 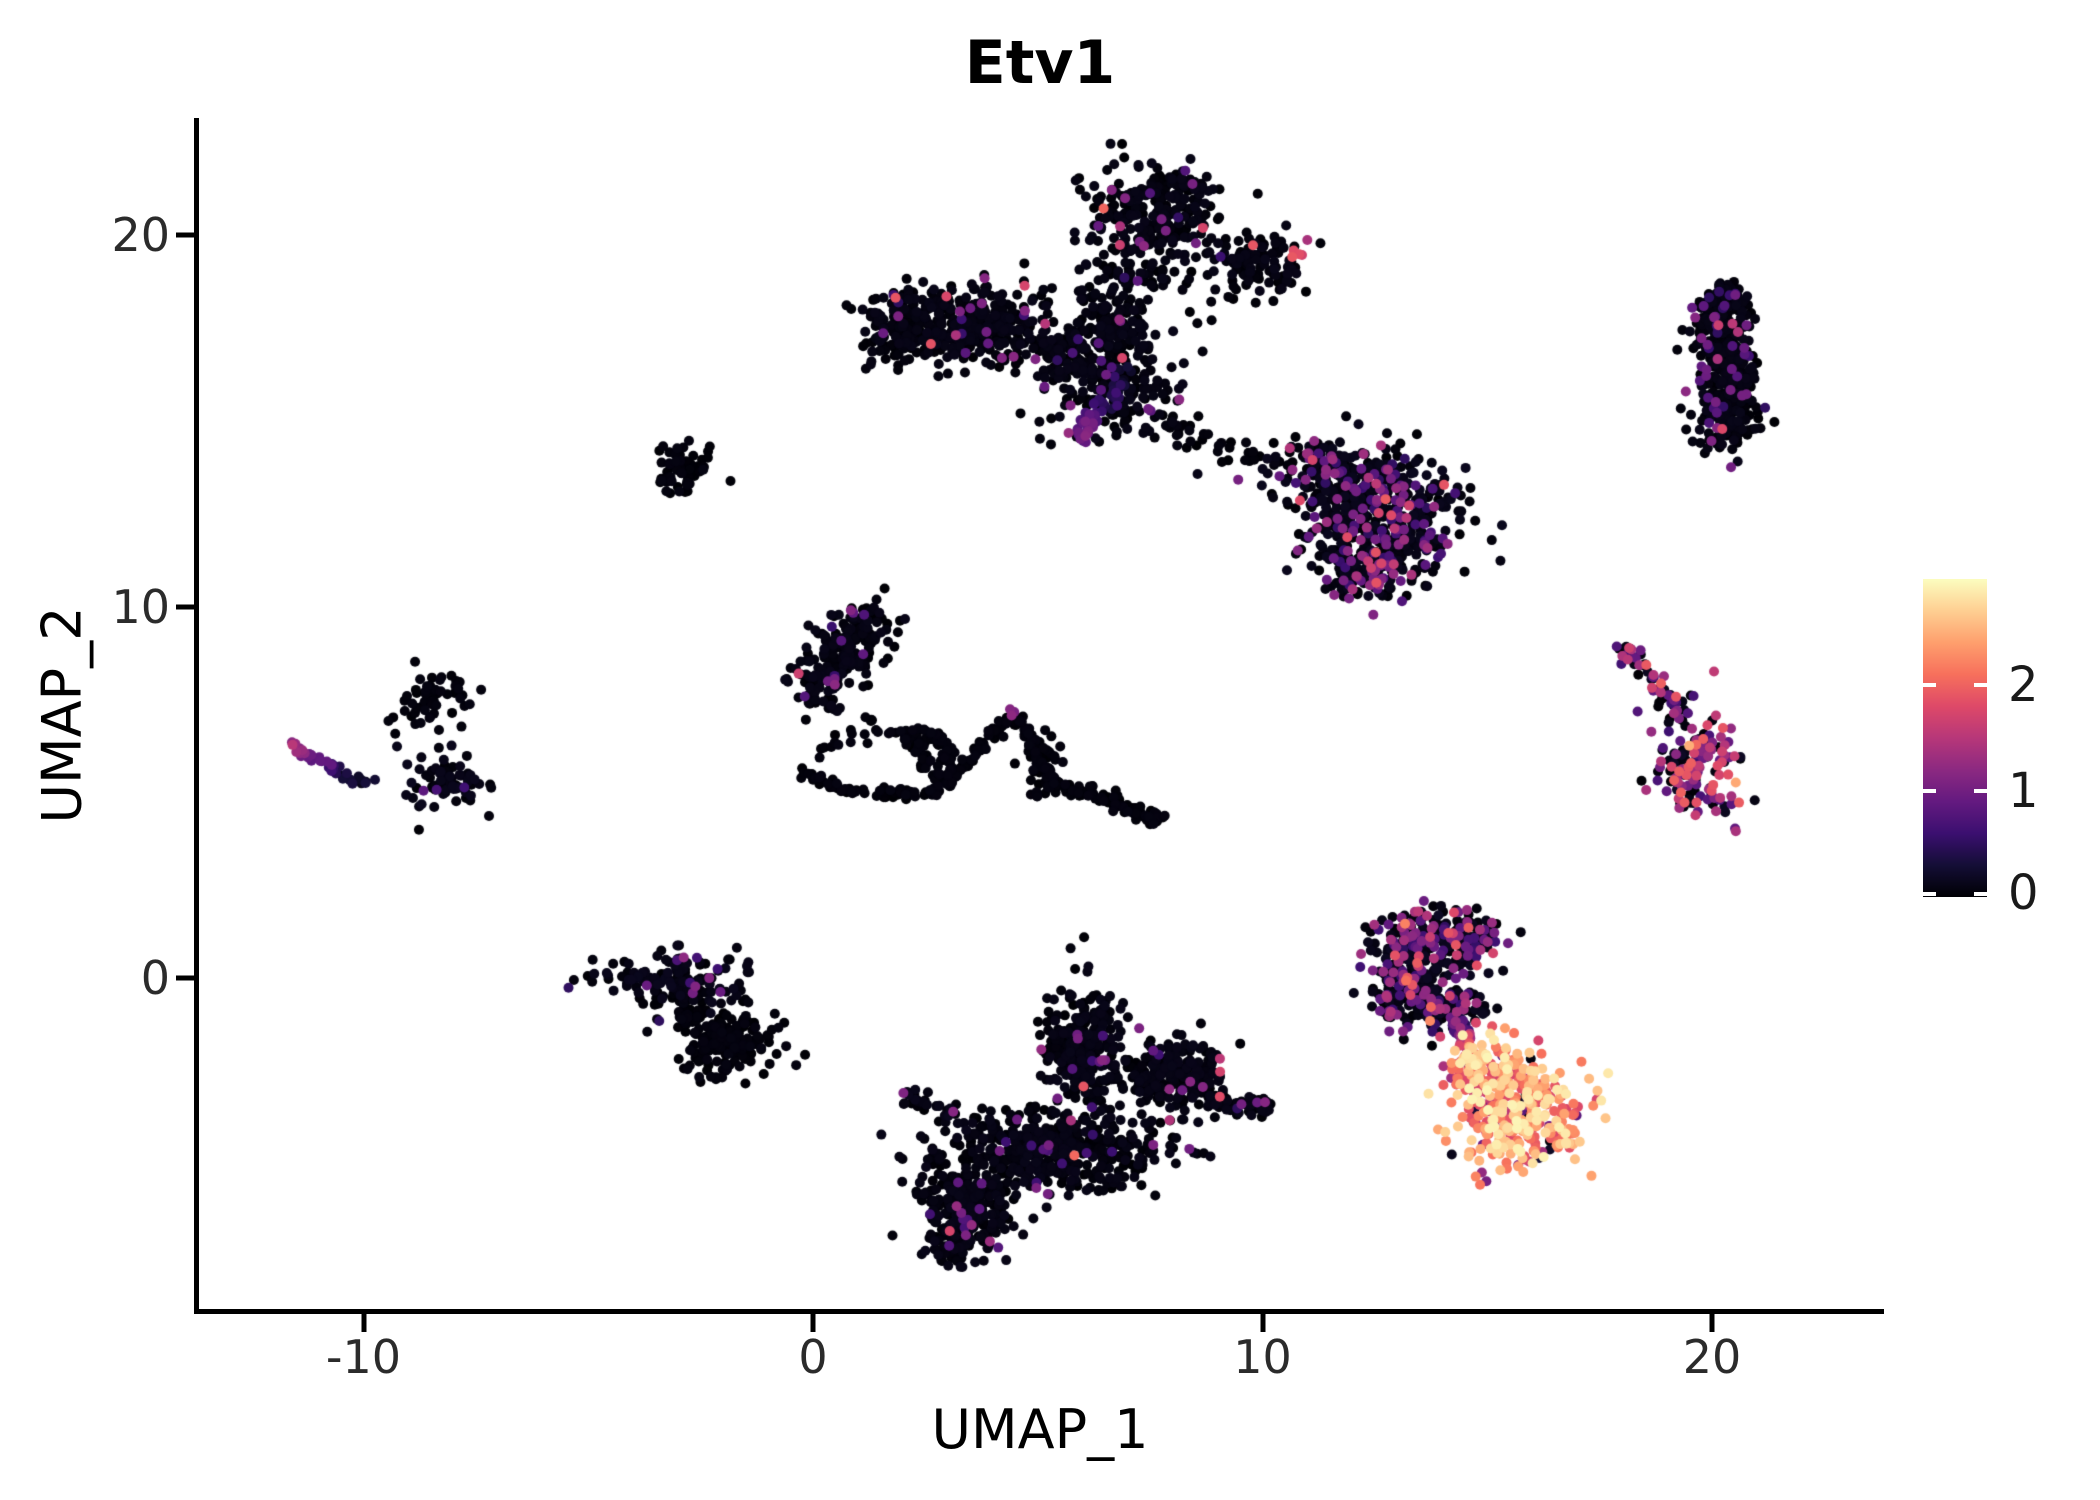 I want to click on colorbar-tick-label: 0, so click(x=2023, y=893).